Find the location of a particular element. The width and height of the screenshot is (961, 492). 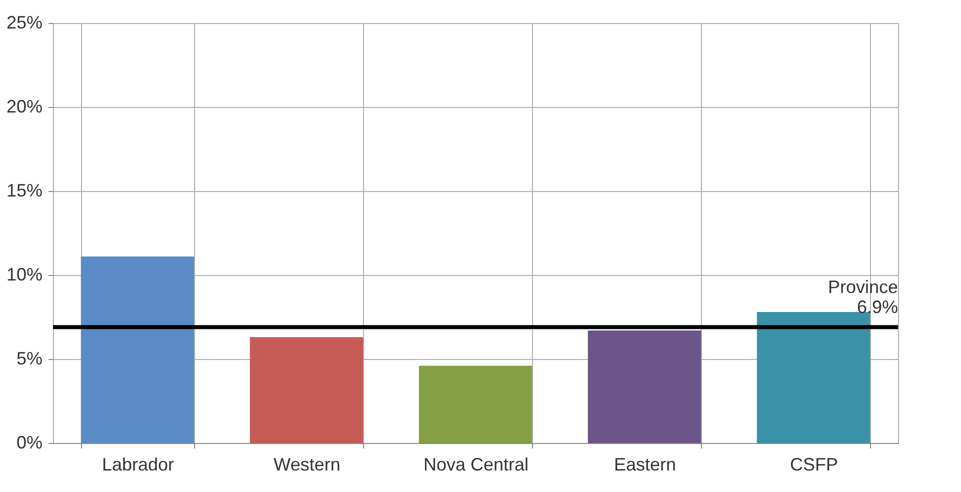

x-tick-label: Nova Central is located at coordinates (476, 464).